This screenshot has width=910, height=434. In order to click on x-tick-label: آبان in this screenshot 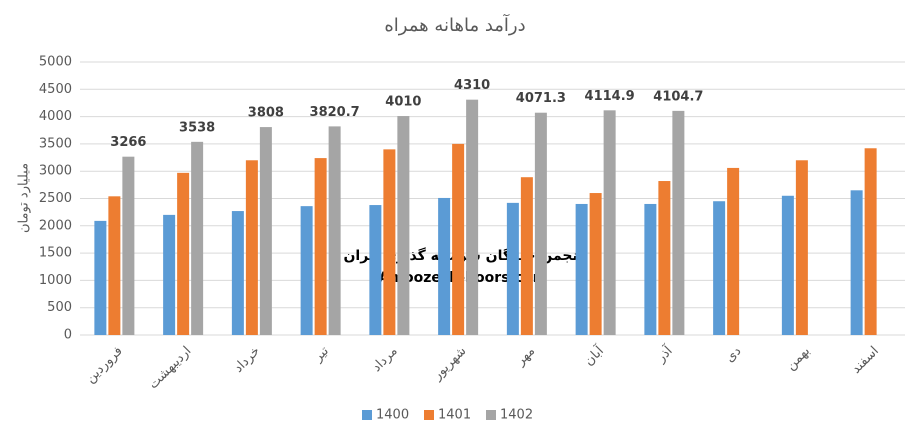, I will do `click(594, 355)`.